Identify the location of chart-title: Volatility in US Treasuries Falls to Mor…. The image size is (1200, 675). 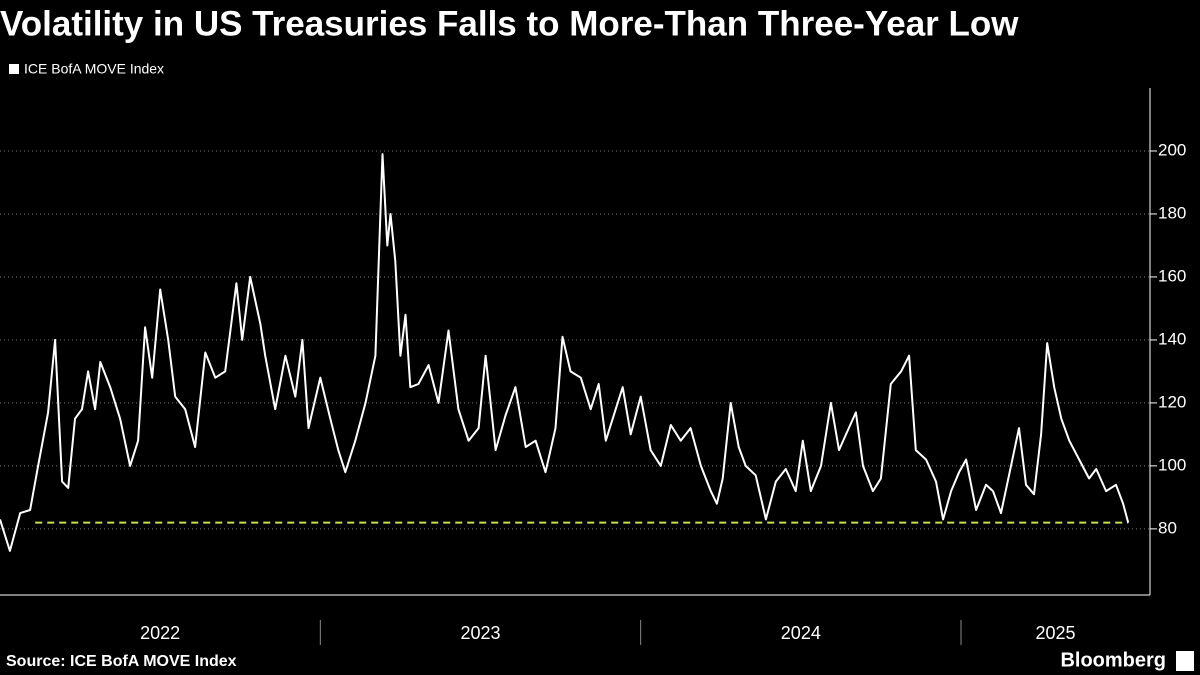
(509, 23).